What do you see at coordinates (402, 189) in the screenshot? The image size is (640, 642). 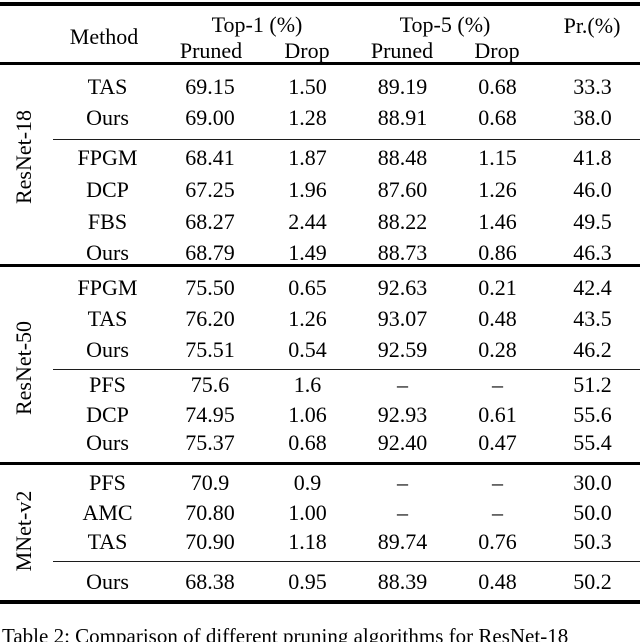 I see `cell-top5-pruned: 87.60` at bounding box center [402, 189].